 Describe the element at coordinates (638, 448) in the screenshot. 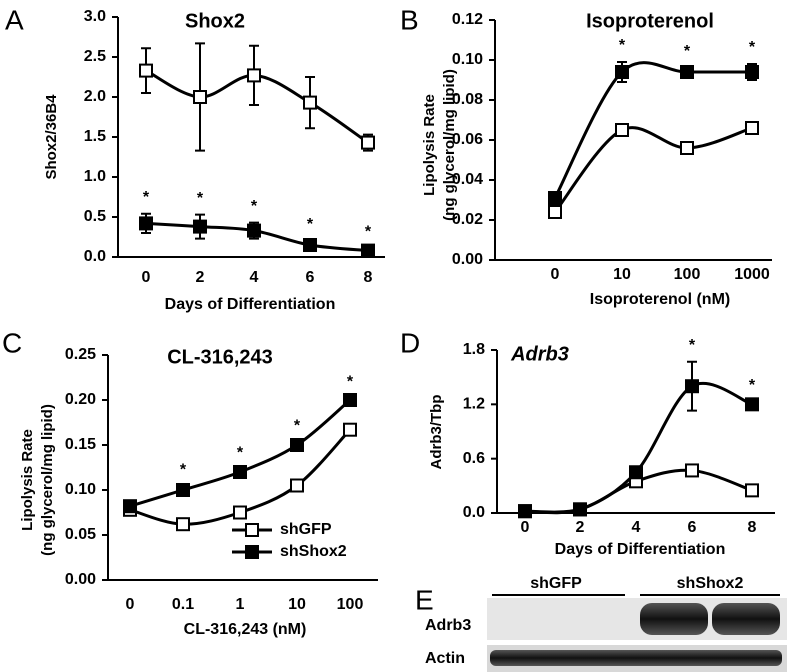

I see `line` at that location.